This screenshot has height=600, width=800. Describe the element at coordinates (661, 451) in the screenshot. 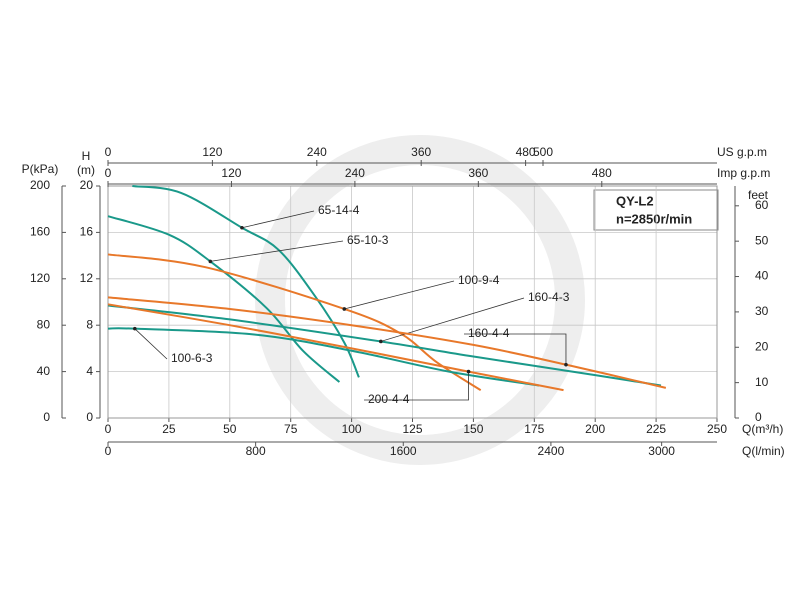

I see `x4-tick-label: 3000` at that location.